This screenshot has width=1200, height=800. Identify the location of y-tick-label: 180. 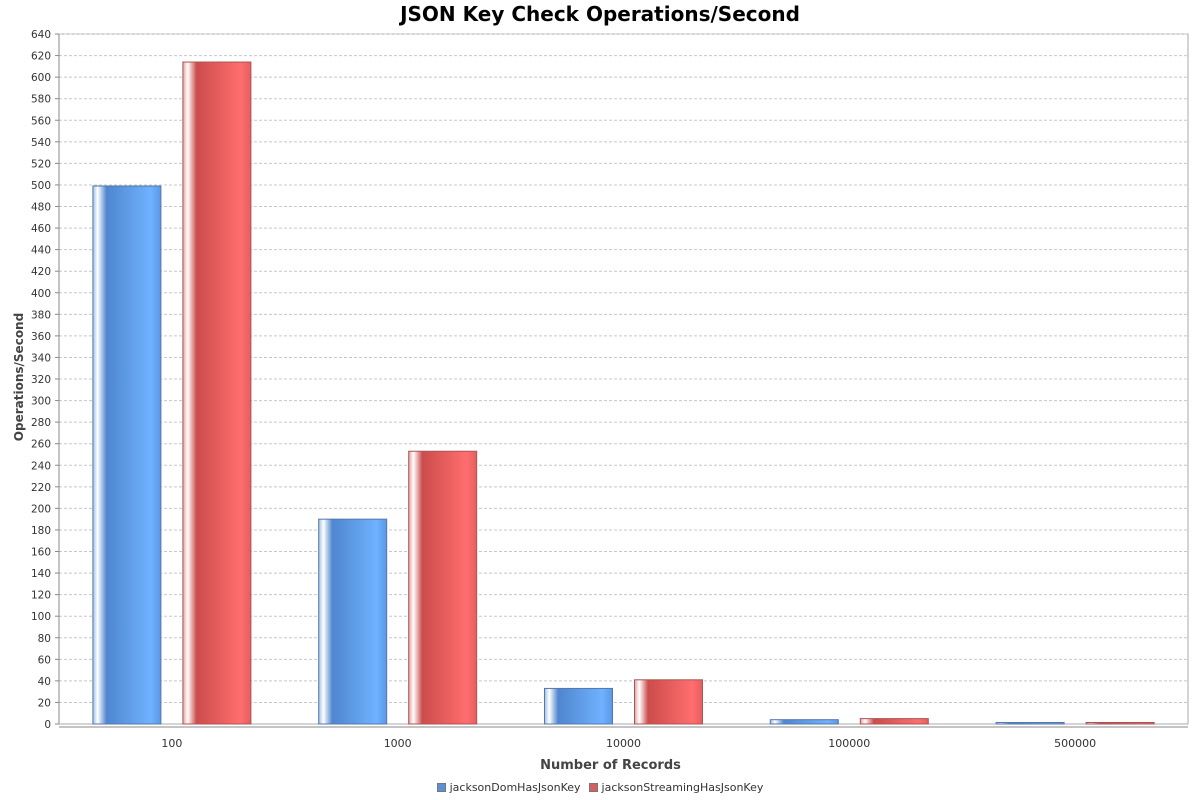
(41, 531).